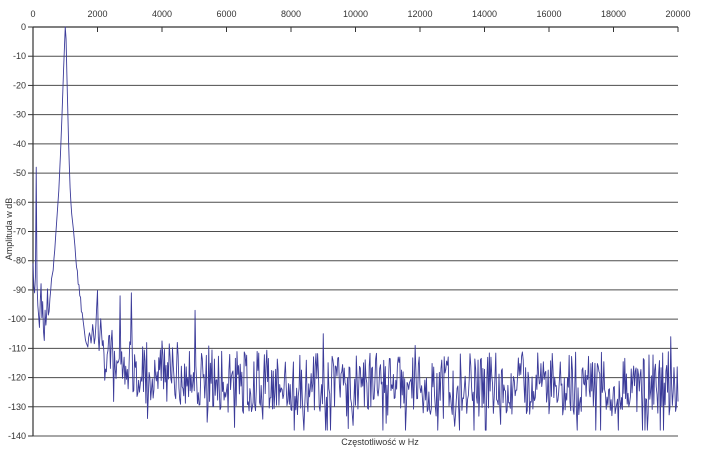 Image resolution: width=705 pixels, height=451 pixels. What do you see at coordinates (291, 14) in the screenshot?
I see `x-tick-label: 8000` at bounding box center [291, 14].